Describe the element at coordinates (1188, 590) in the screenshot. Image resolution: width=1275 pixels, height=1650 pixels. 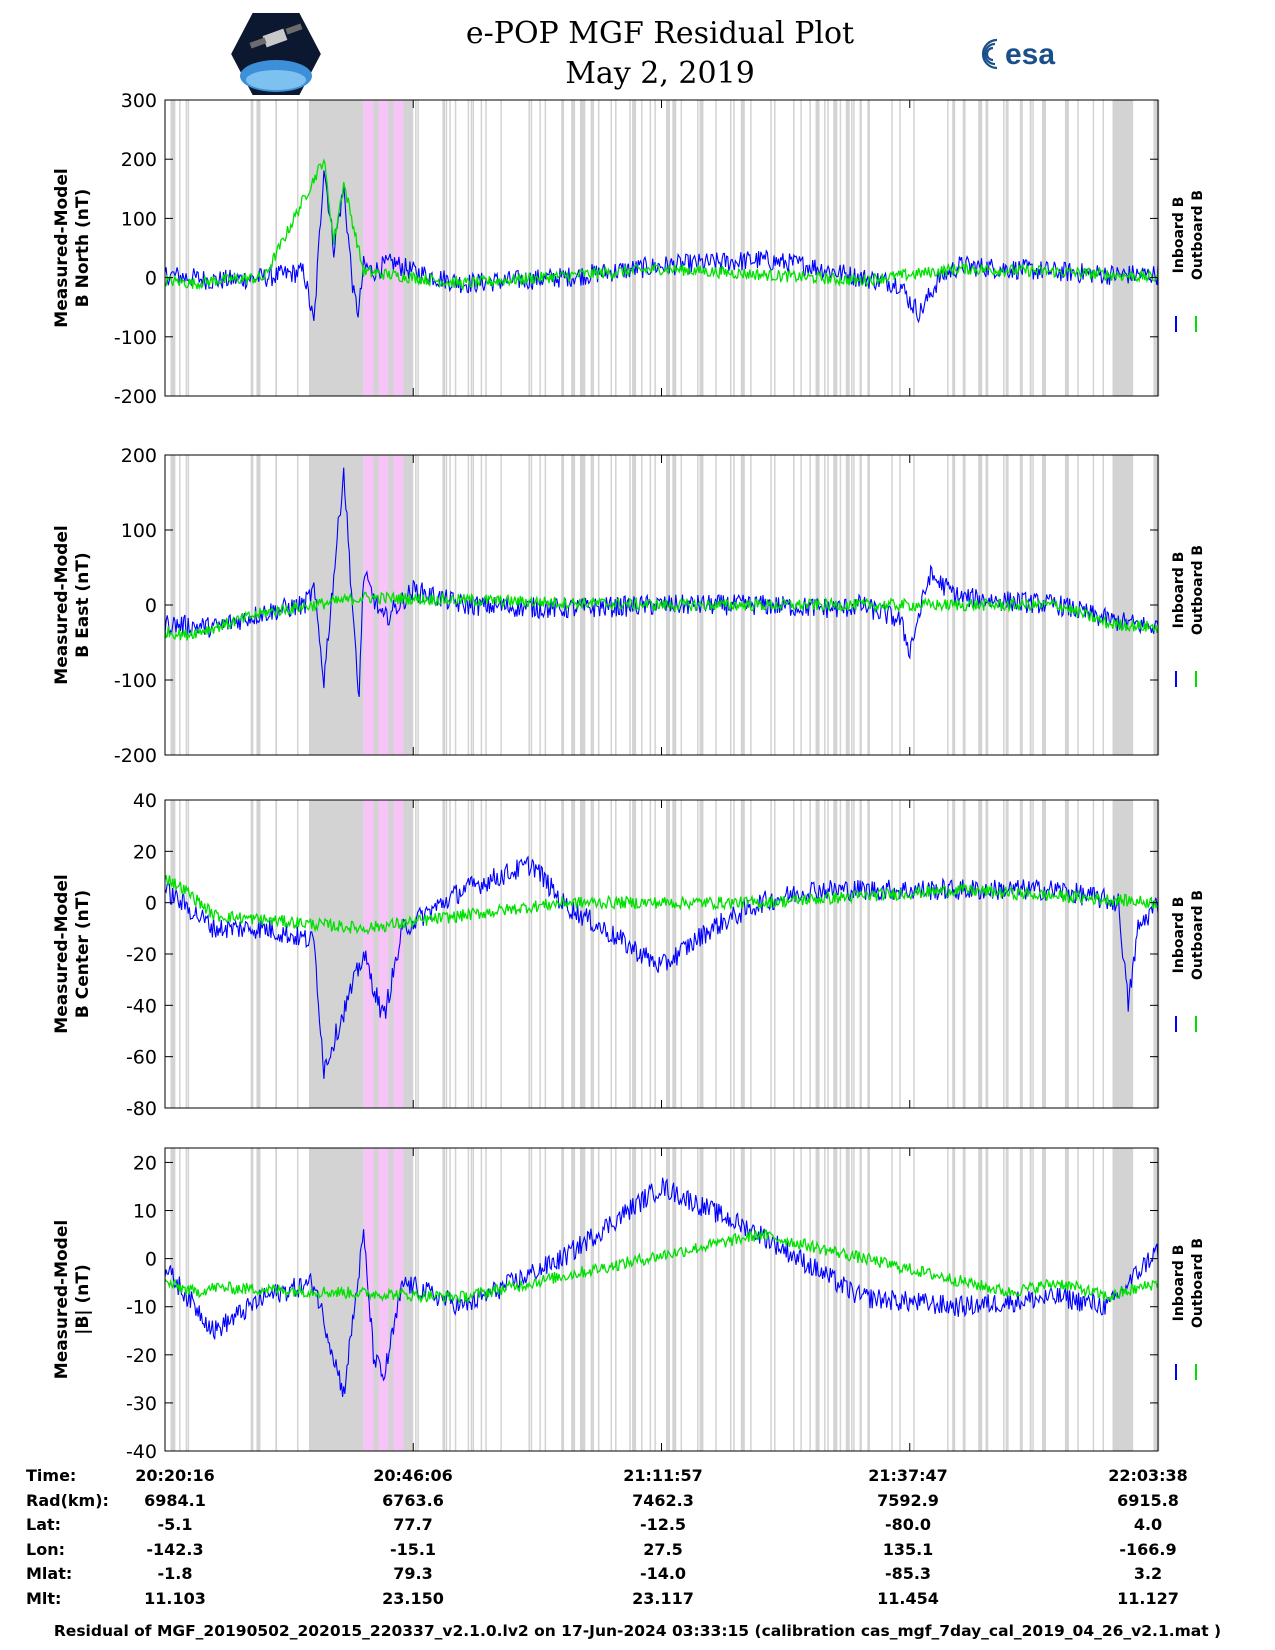
I see `legend: Inboard B Outboard B` at that location.